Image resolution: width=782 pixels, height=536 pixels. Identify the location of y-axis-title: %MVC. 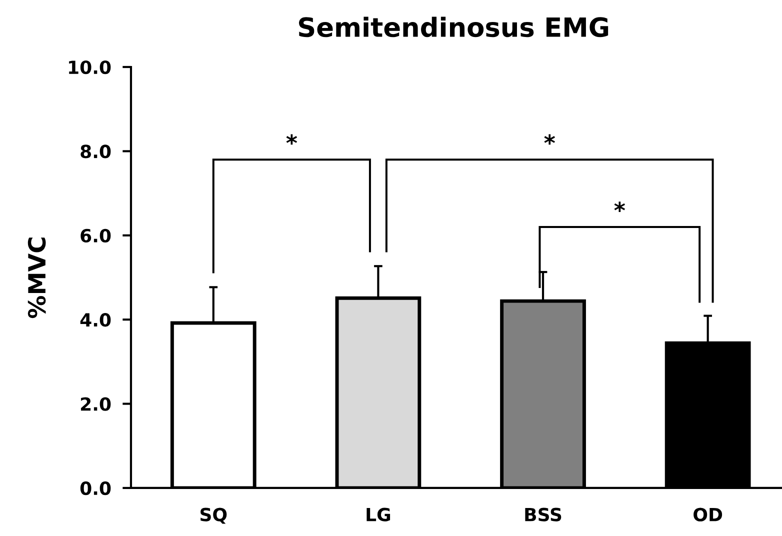
(37, 278).